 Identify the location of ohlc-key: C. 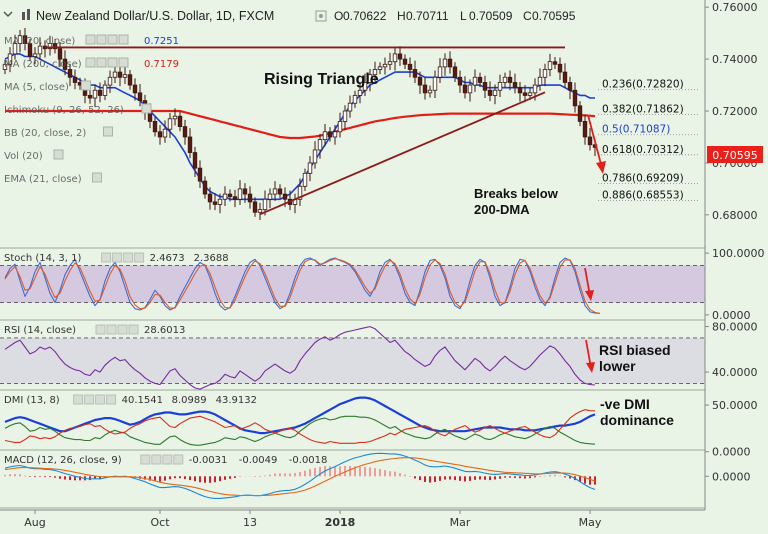
(527, 16).